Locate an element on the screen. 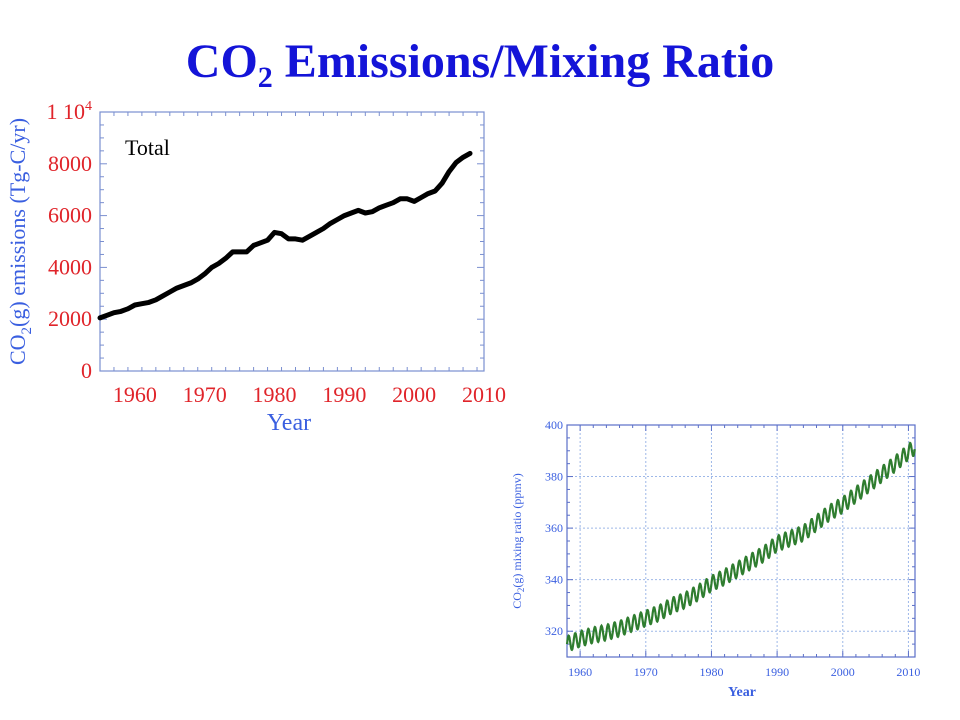  emissions-y-tick-label: 4000 is located at coordinates (70, 266).